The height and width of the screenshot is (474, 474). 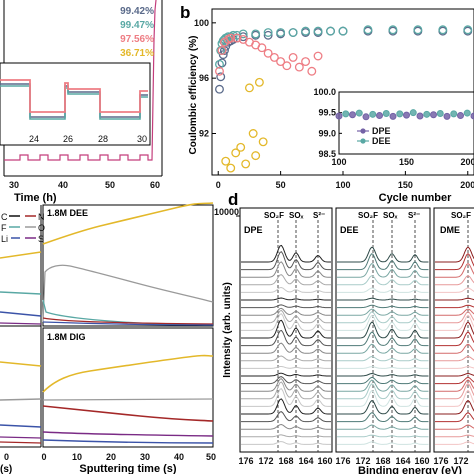 What do you see at coordinates (74, 96) in the screenshot?
I see `inset-trace-pink` at bounding box center [74, 96].